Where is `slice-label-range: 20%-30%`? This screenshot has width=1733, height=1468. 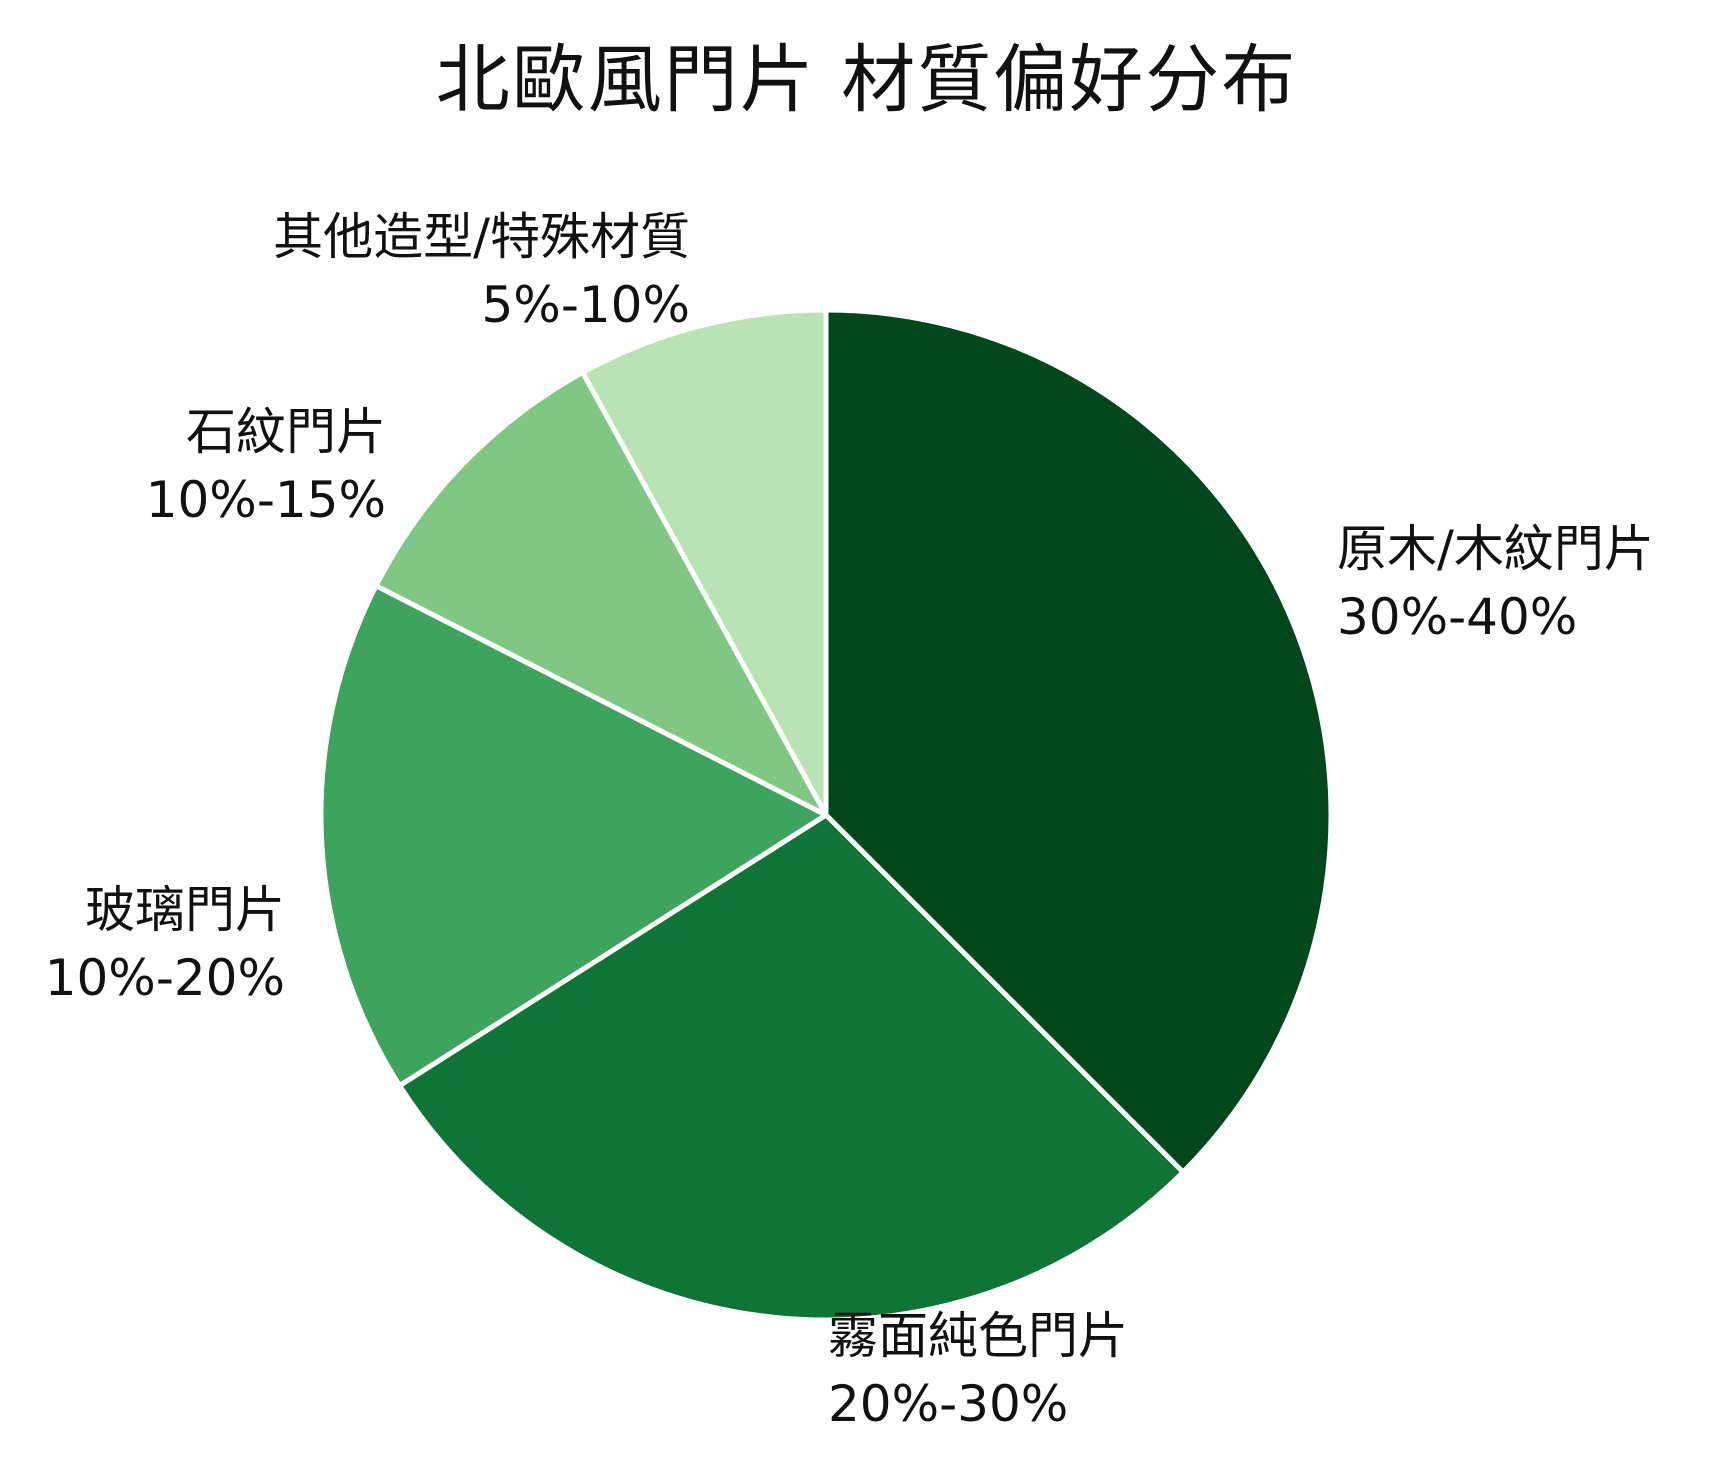
slice-label-range: 20%-30% is located at coordinates (948, 1404).